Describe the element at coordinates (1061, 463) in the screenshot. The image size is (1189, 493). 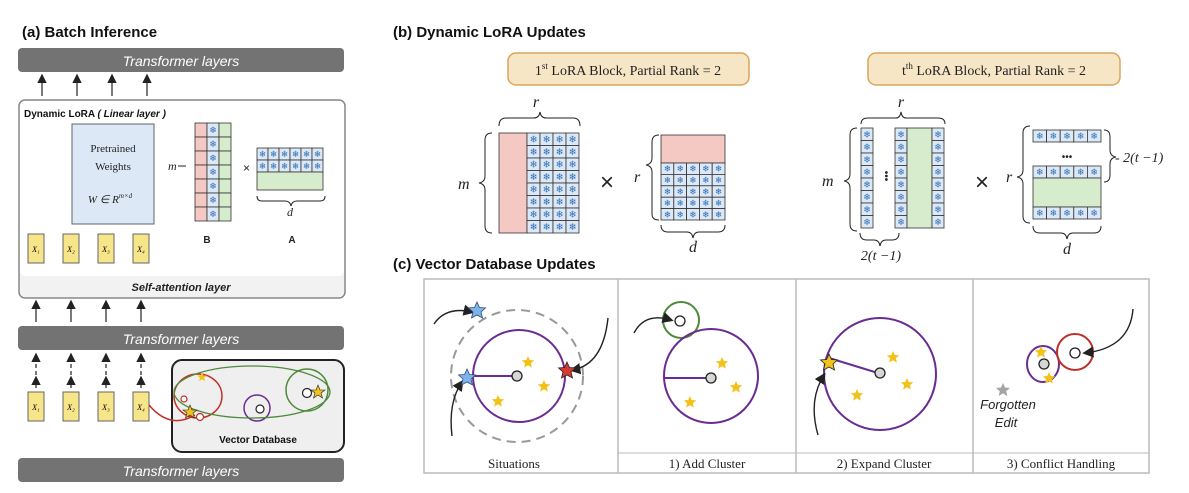
I see `label-conflict-handling: 3) Conflict Handling` at that location.